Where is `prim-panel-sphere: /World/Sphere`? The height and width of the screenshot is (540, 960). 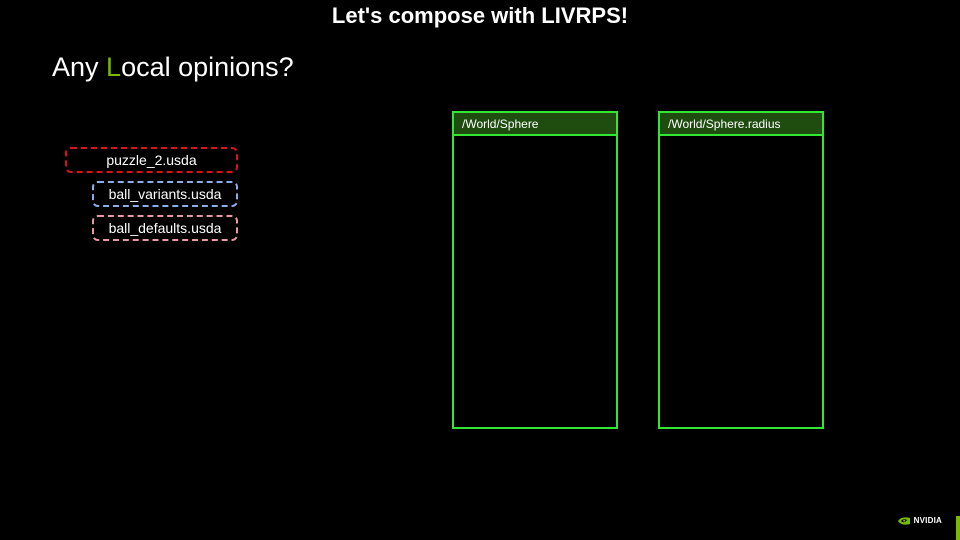
prim-panel-sphere: /World/Sphere is located at coordinates (535, 270).